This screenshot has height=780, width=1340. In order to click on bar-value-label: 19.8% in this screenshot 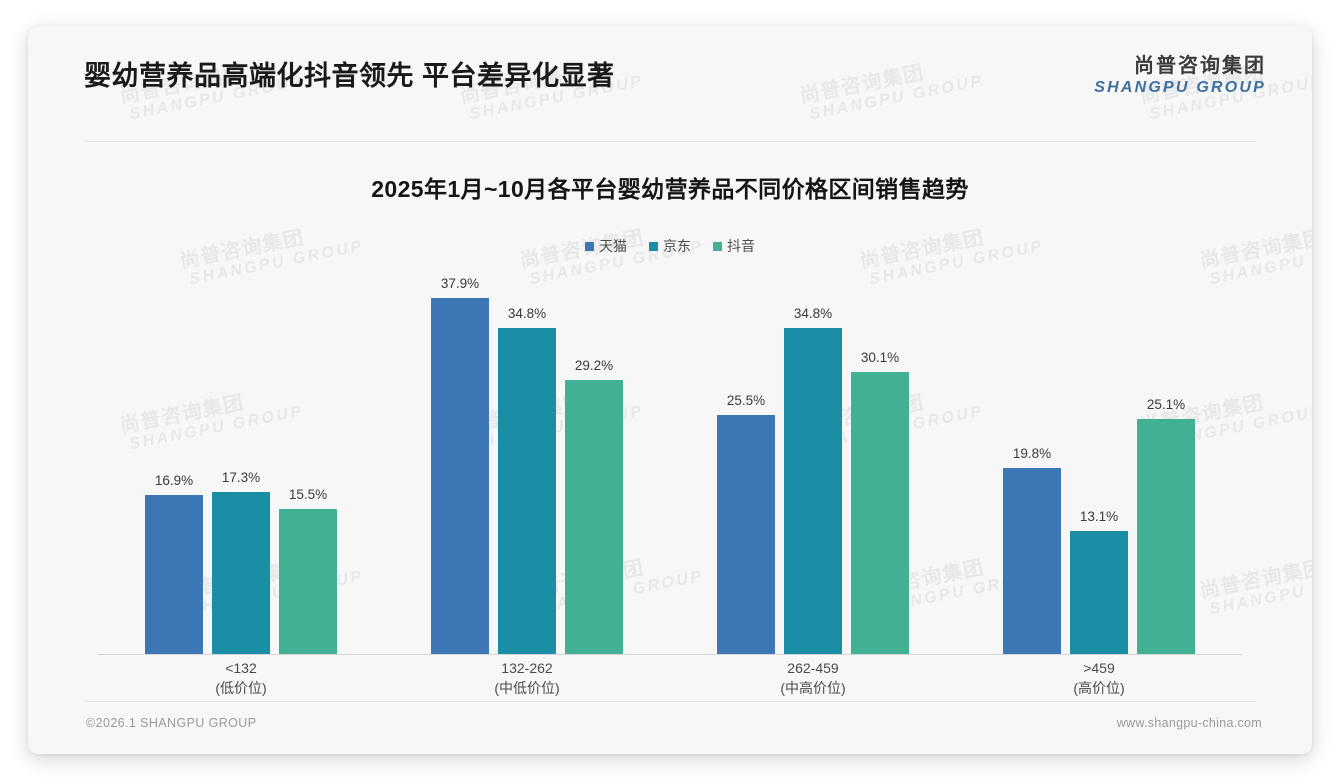, I will do `click(1032, 454)`.